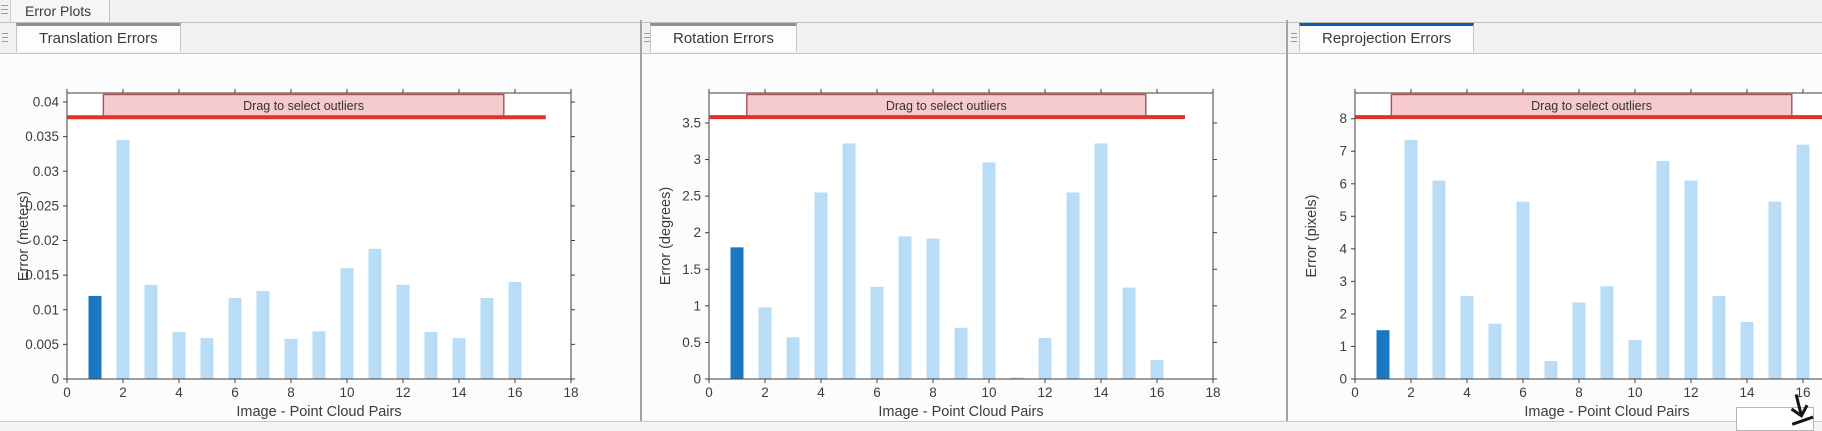  Describe the element at coordinates (691, 269) in the screenshot. I see `y-tick-label: 1.5` at that location.